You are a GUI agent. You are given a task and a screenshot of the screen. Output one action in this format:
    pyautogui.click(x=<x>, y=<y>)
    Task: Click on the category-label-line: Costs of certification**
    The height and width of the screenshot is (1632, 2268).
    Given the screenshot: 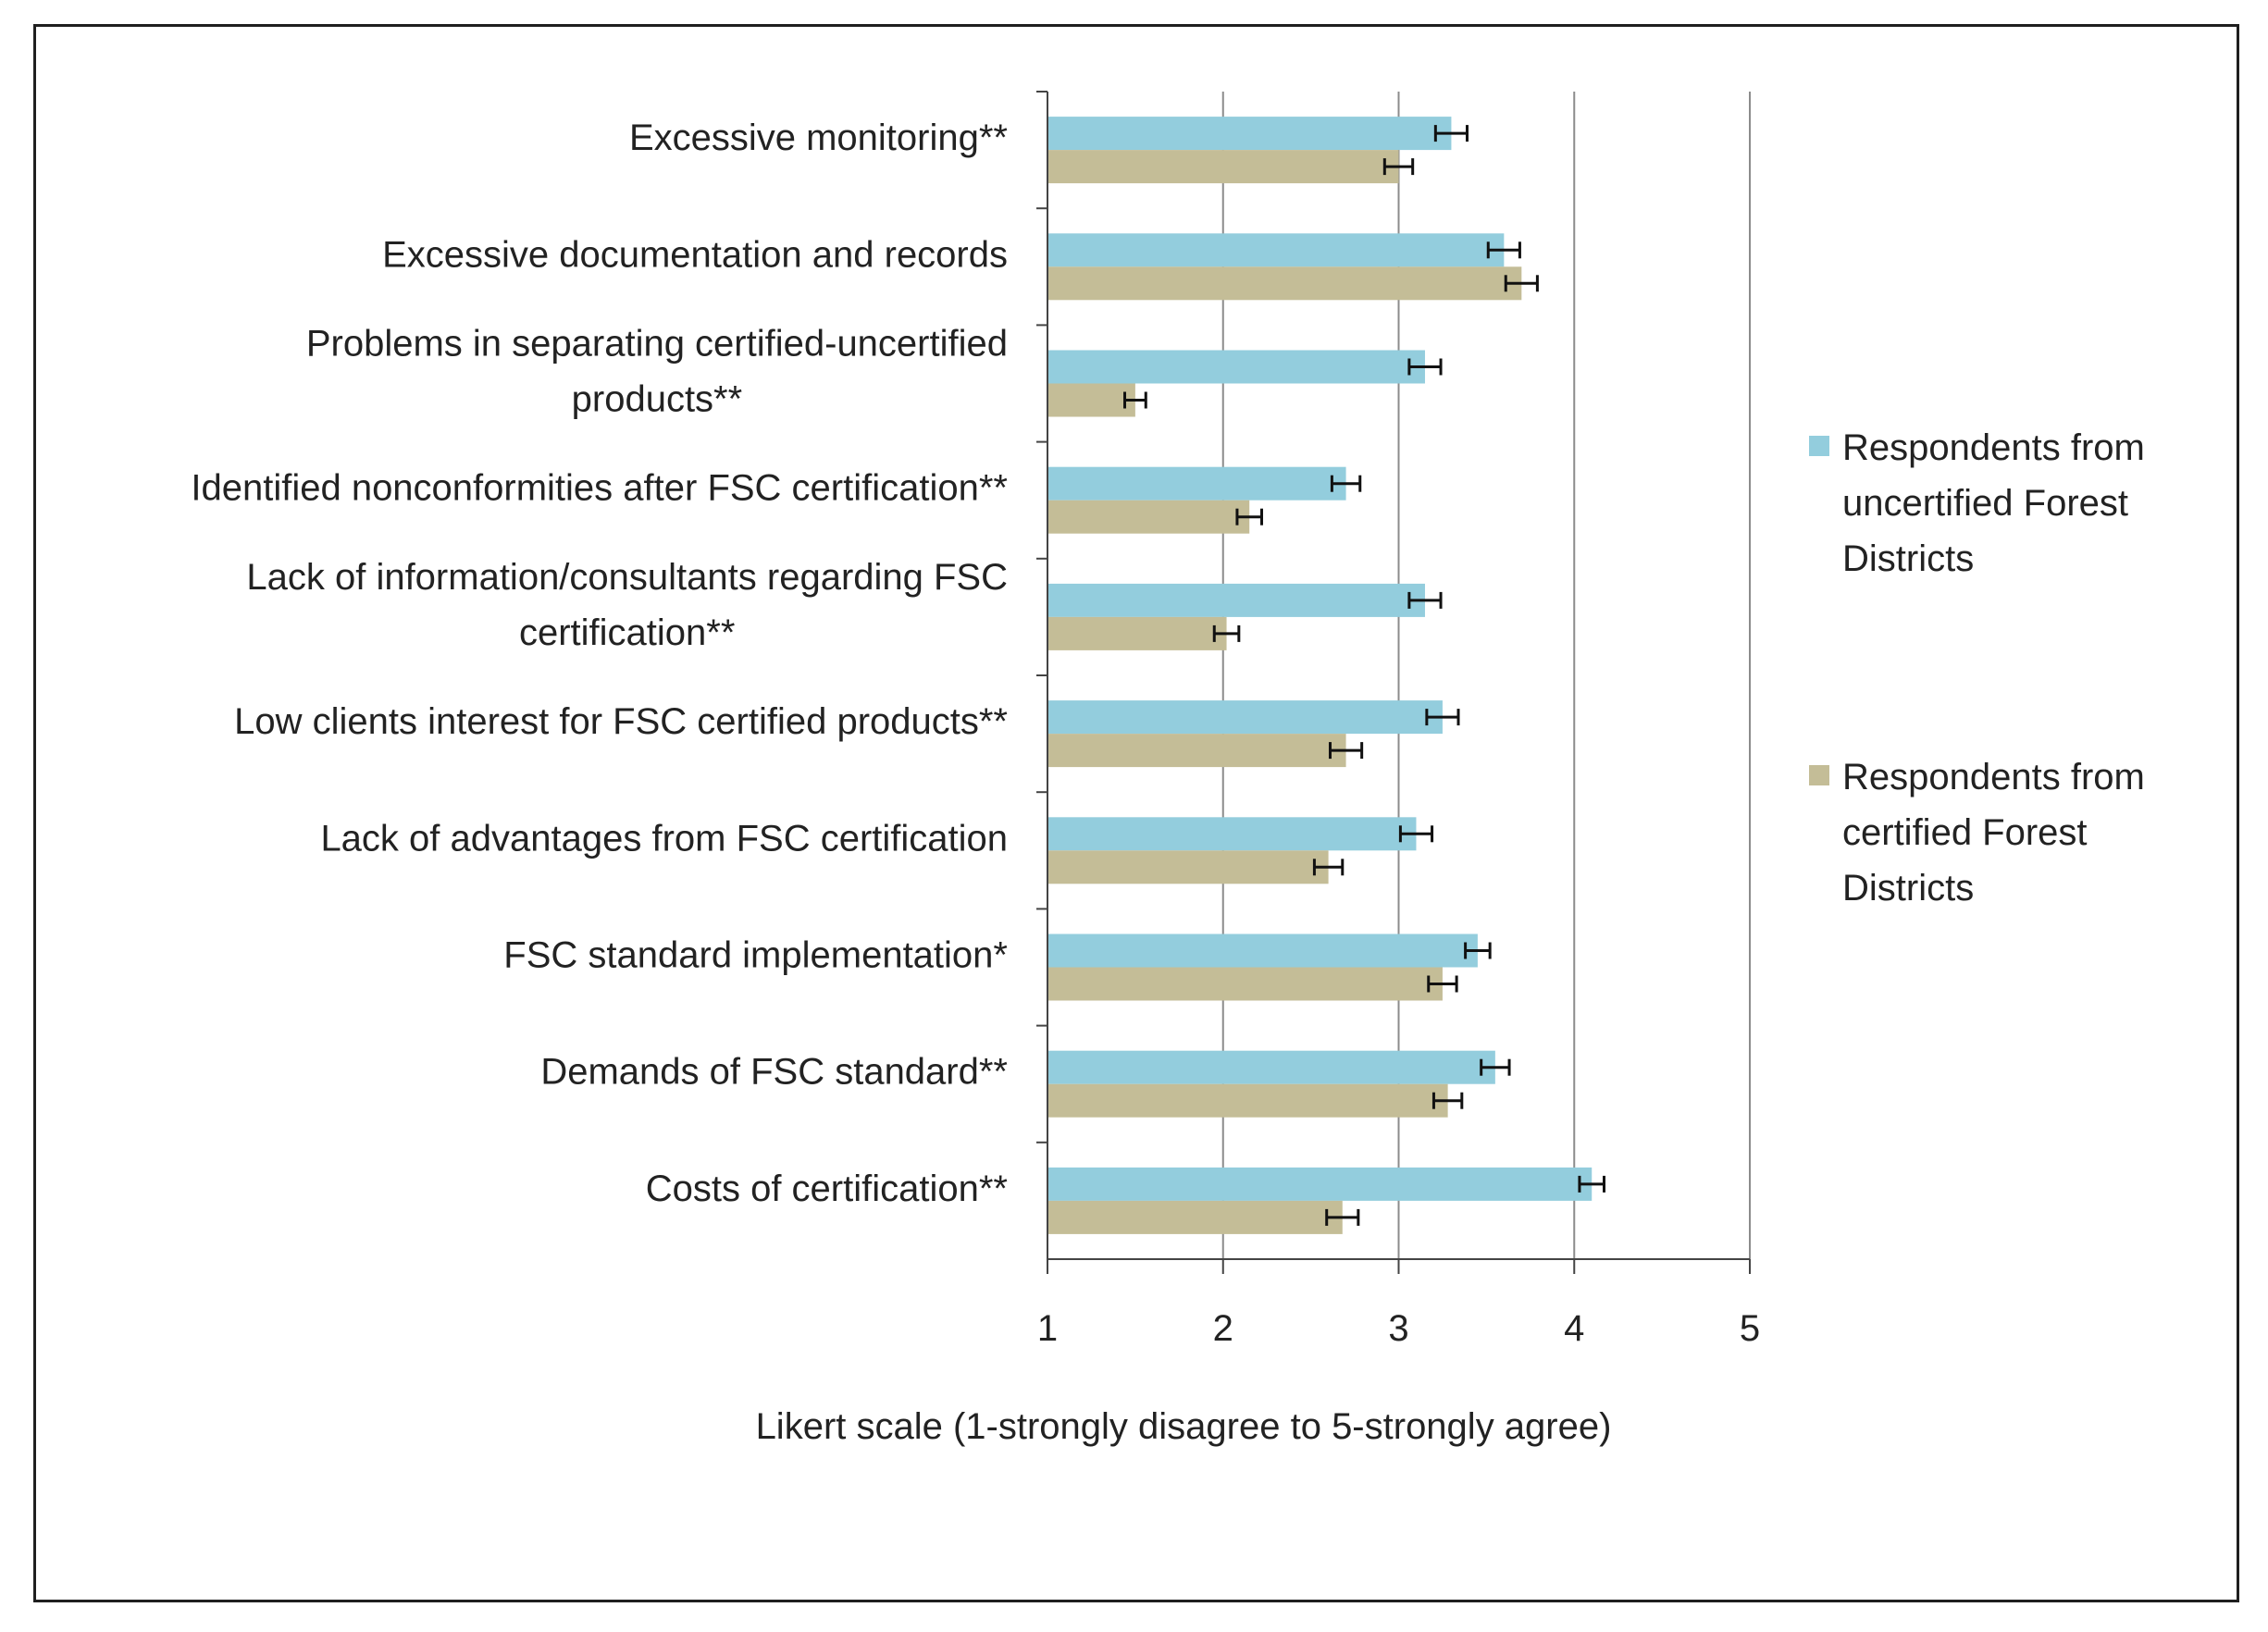 What is the action you would take?
    pyautogui.click(x=827, y=1188)
    